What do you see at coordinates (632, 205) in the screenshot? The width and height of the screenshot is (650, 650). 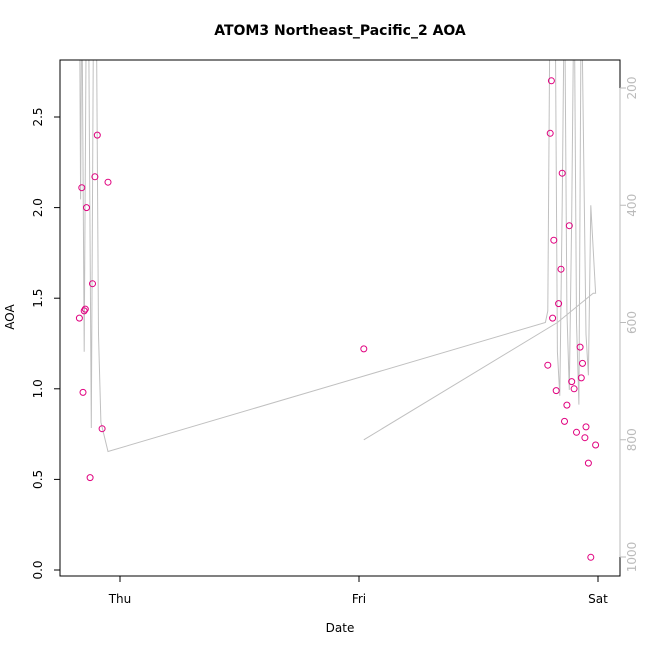 I see `y2-tick-label: 400` at bounding box center [632, 205].